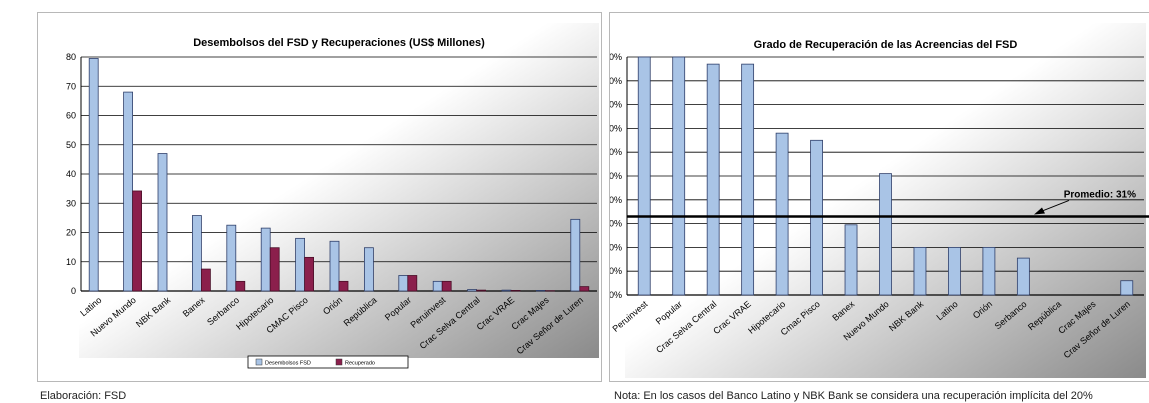 The width and height of the screenshot is (1149, 403). What do you see at coordinates (71, 86) in the screenshot?
I see `y-tick-label: 70` at bounding box center [71, 86].